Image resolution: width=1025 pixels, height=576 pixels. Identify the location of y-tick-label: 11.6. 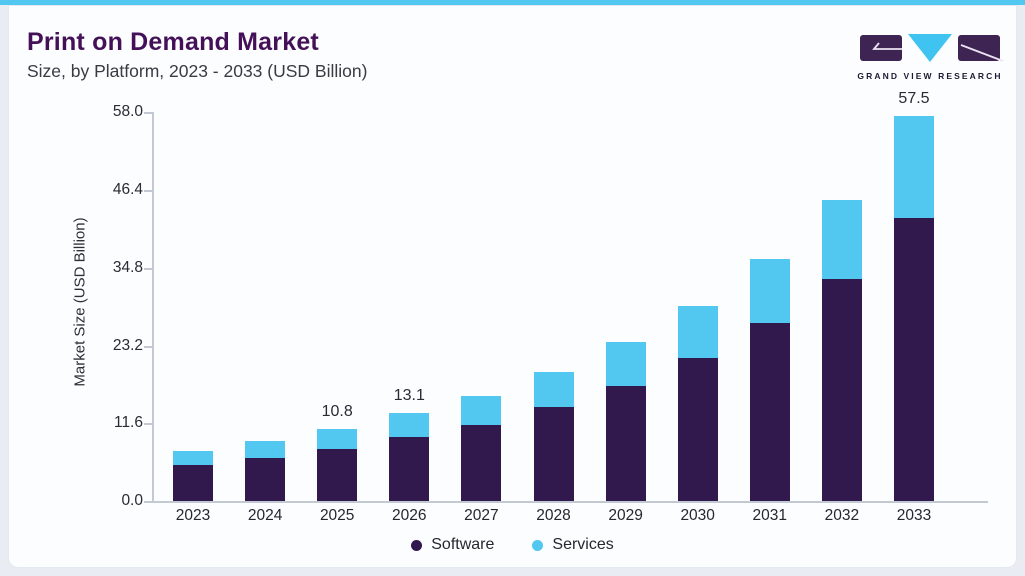
(128, 423).